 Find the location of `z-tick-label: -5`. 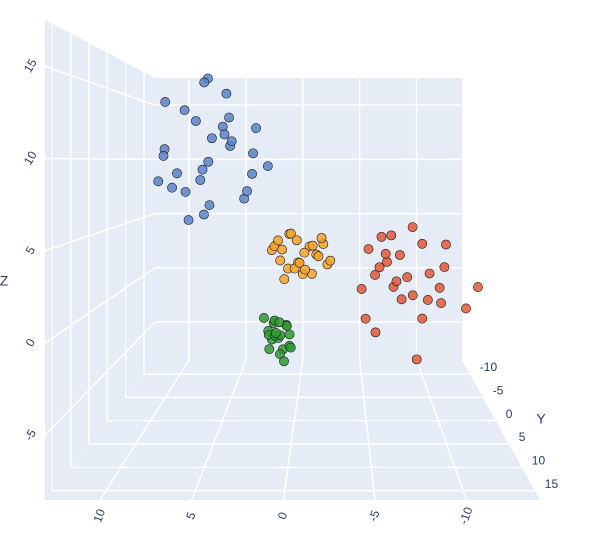

z-tick-label: -5 is located at coordinates (31, 435).